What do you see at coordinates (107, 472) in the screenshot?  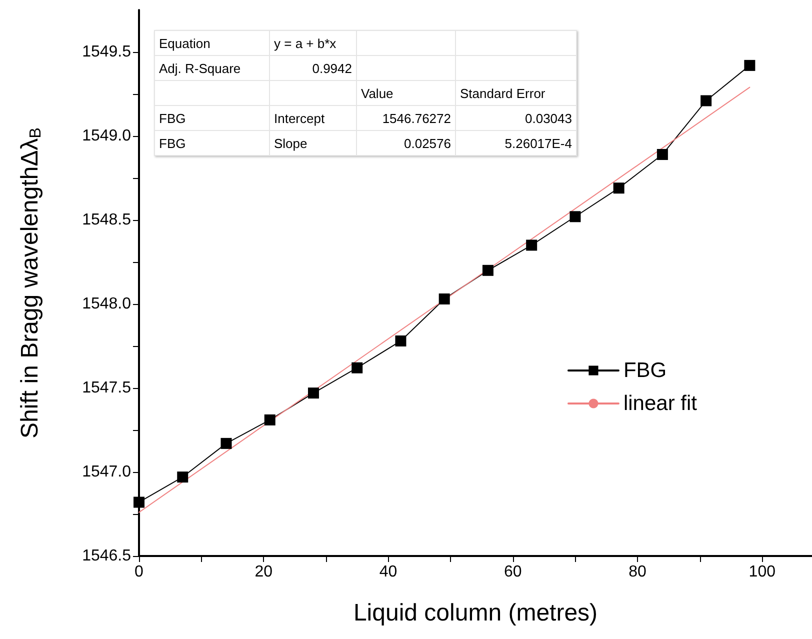 I see `y-tick-label: 1547.0` at bounding box center [107, 472].